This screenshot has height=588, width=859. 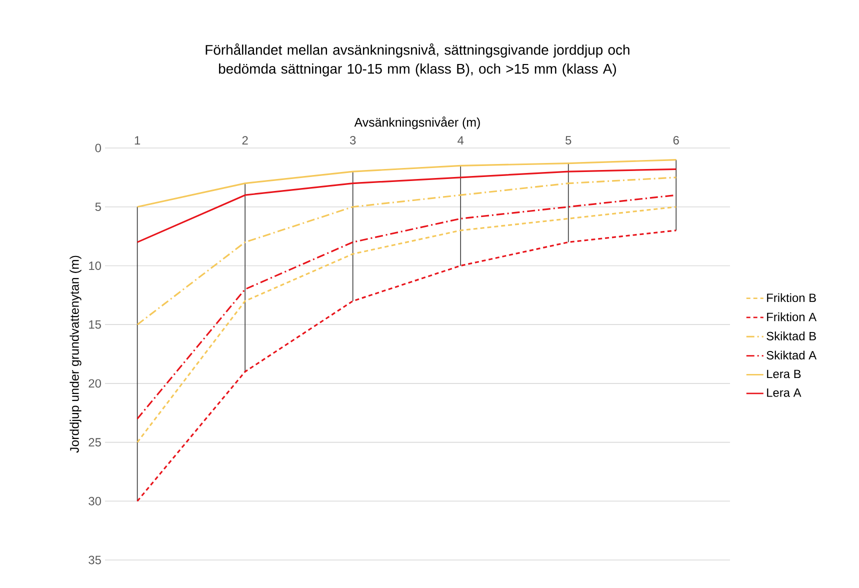 What do you see at coordinates (94, 560) in the screenshot?
I see `y-tick-label: 35` at bounding box center [94, 560].